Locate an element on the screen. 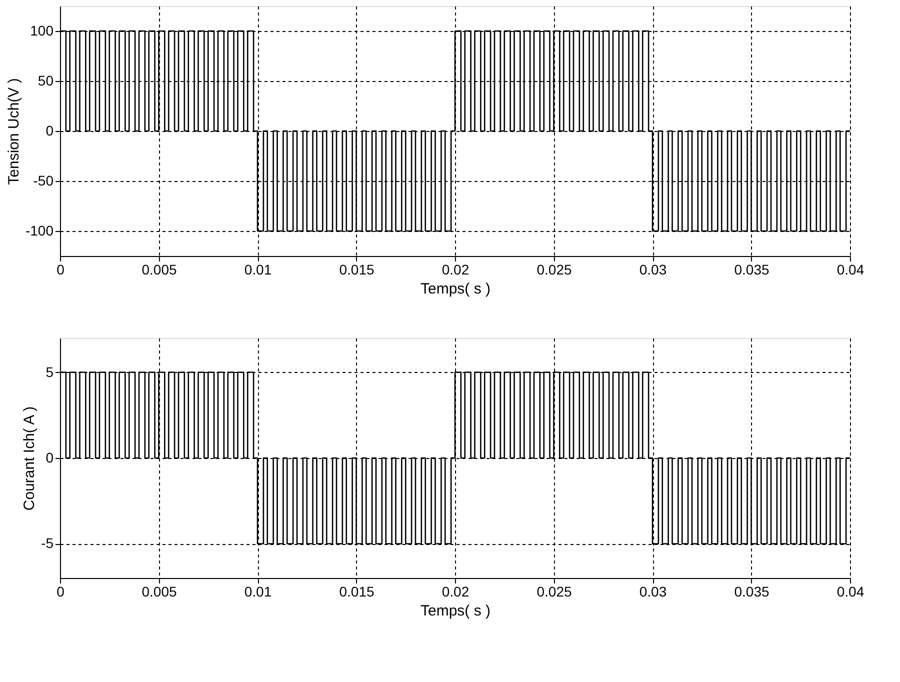 The image size is (900, 682). y-axis-title: Tension Uch(V ) is located at coordinates (13, 131).